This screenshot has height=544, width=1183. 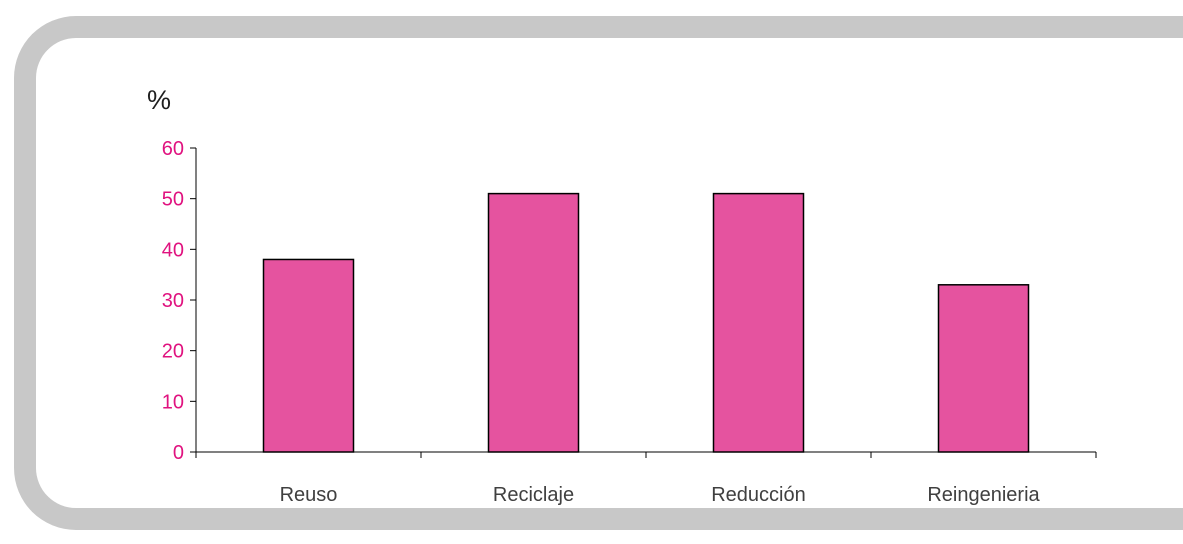 I want to click on y-tick-label: 30, so click(x=173, y=301).